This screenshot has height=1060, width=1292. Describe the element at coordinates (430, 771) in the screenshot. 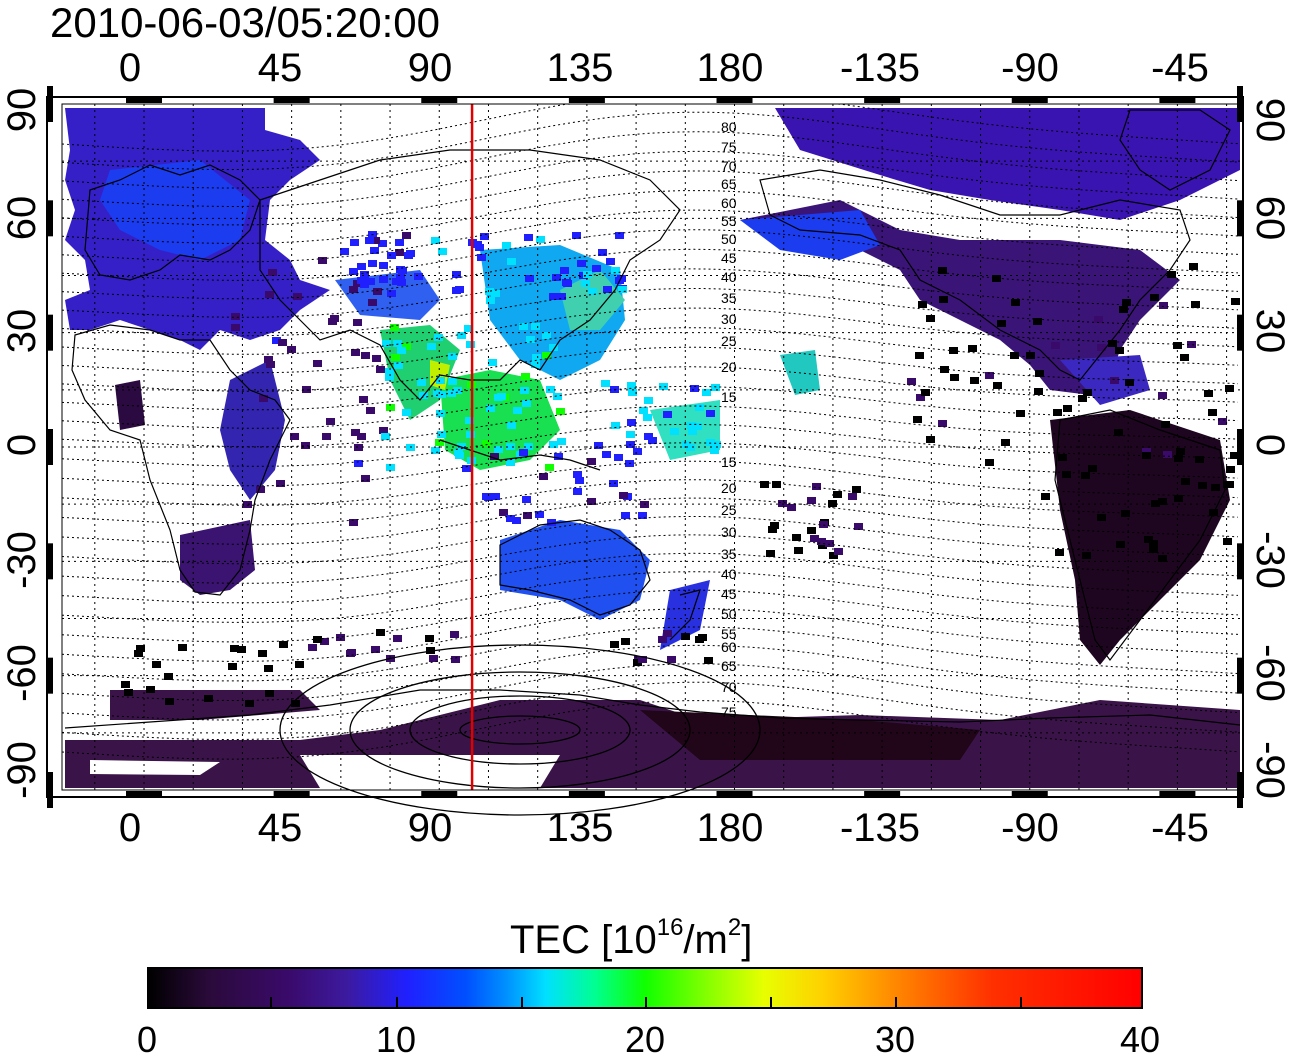

I see `antarctic-gap` at that location.